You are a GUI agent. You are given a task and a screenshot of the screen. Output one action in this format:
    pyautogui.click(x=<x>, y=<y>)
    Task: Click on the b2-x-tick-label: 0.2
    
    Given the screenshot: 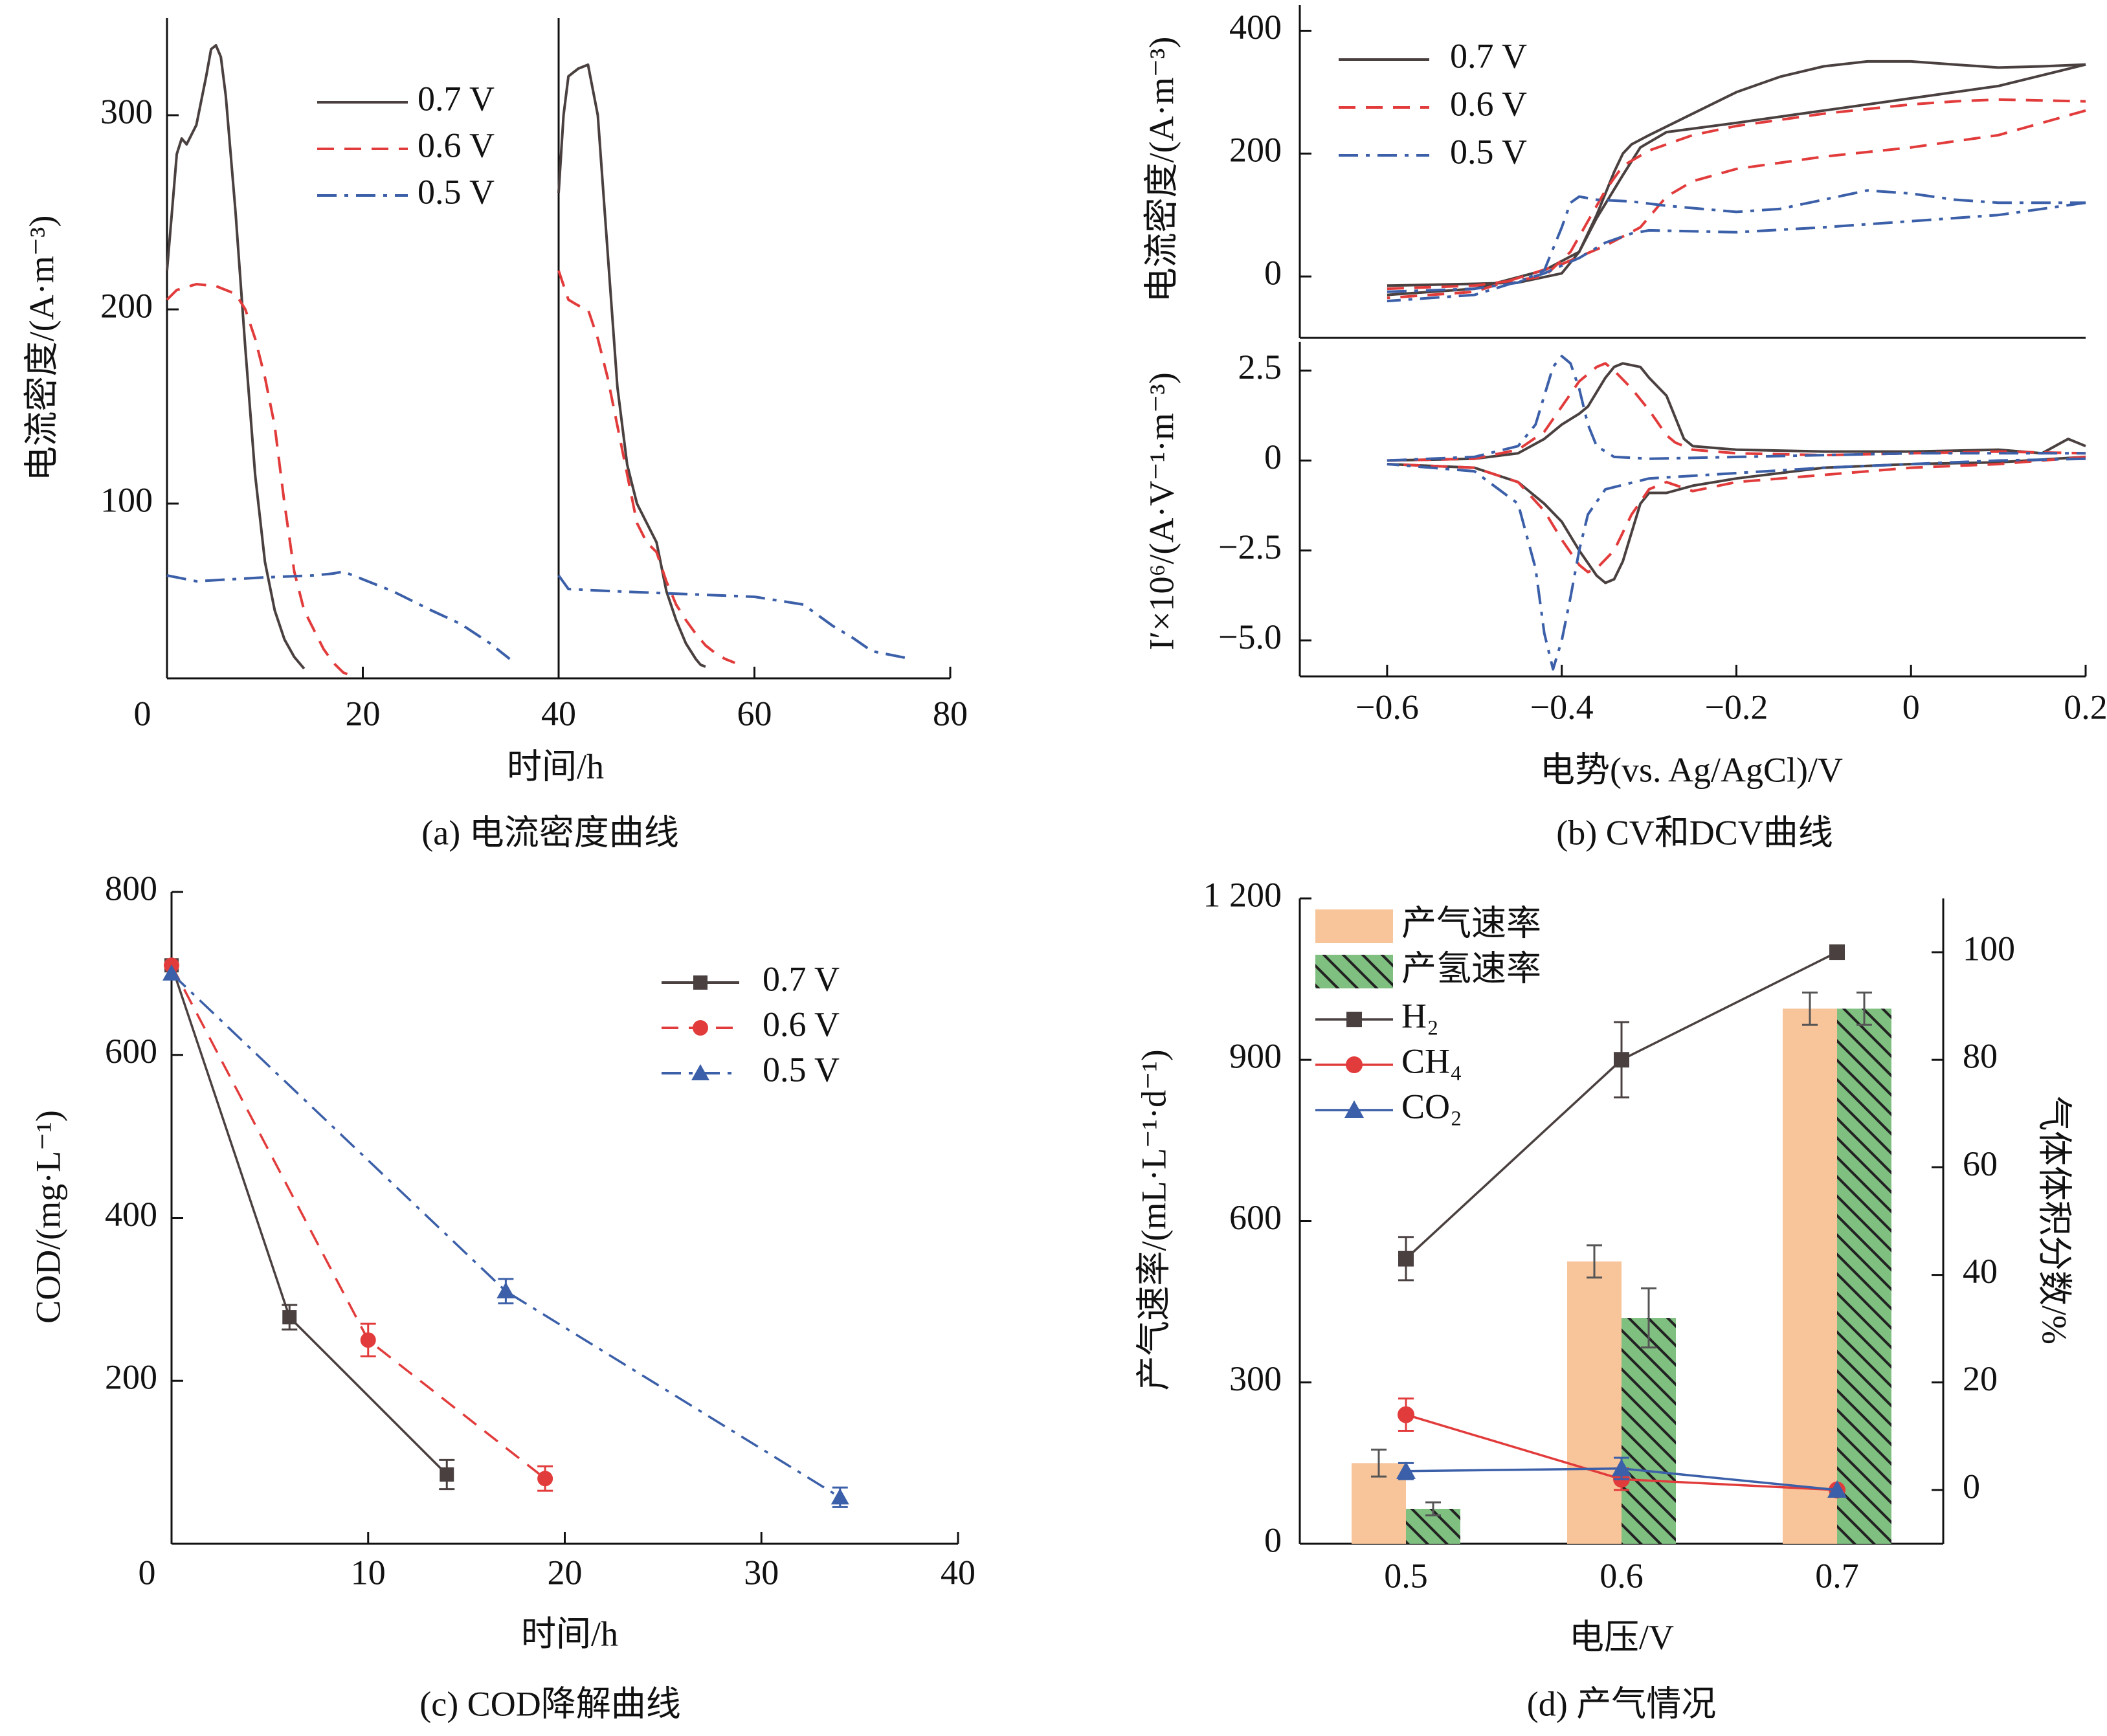 What is the action you would take?
    pyautogui.click(x=2085, y=706)
    